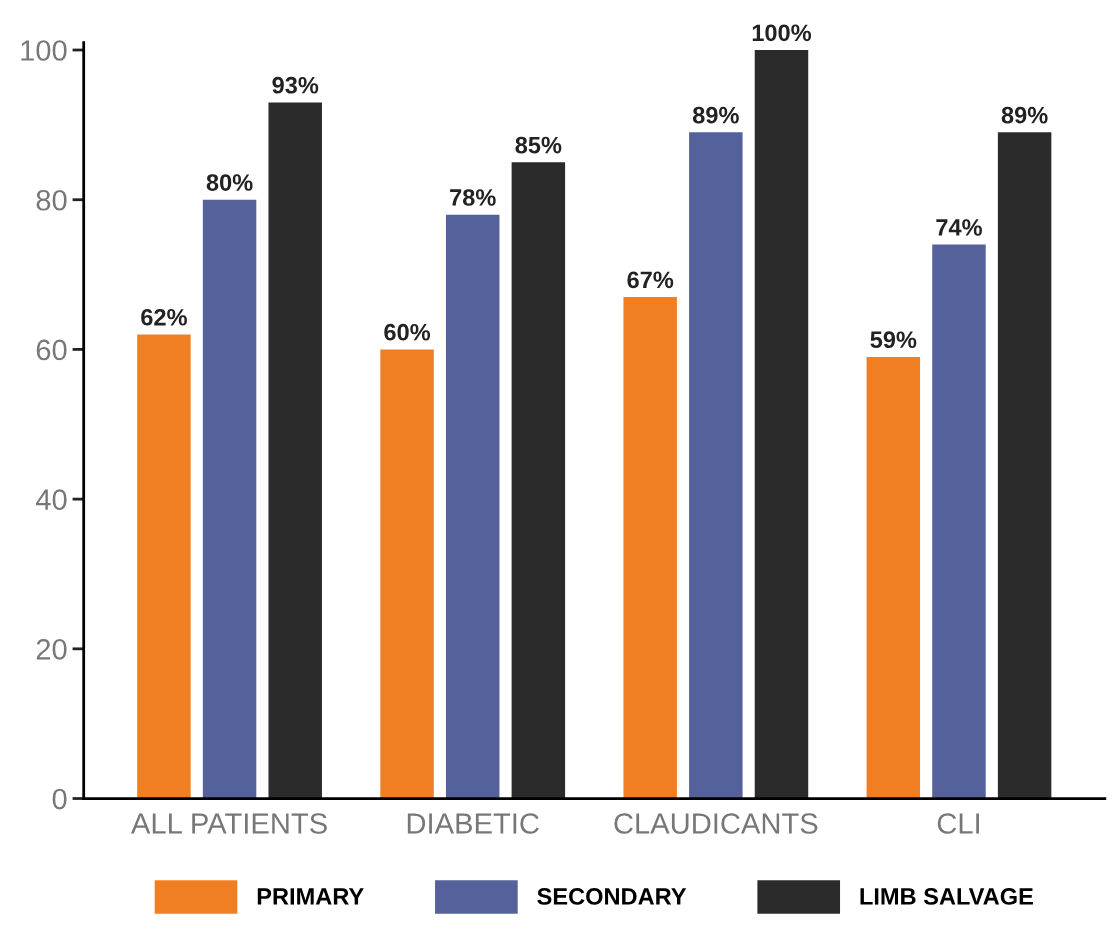 The height and width of the screenshot is (945, 1116). What do you see at coordinates (164, 317) in the screenshot?
I see `data-label: 62%` at bounding box center [164, 317].